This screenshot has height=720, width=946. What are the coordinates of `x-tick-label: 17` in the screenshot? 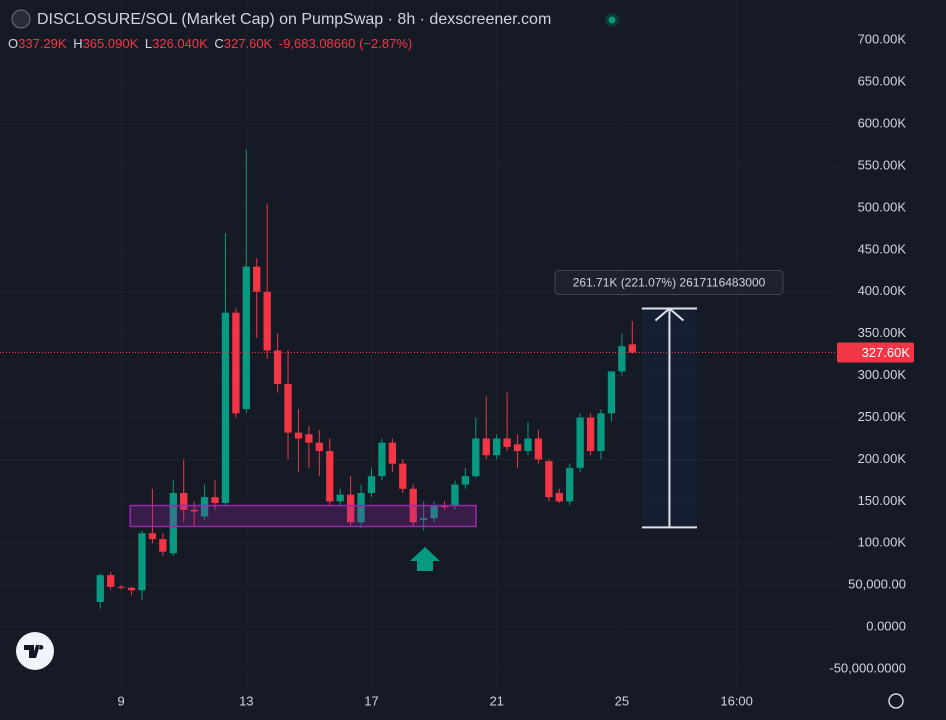 It's located at (371, 700).